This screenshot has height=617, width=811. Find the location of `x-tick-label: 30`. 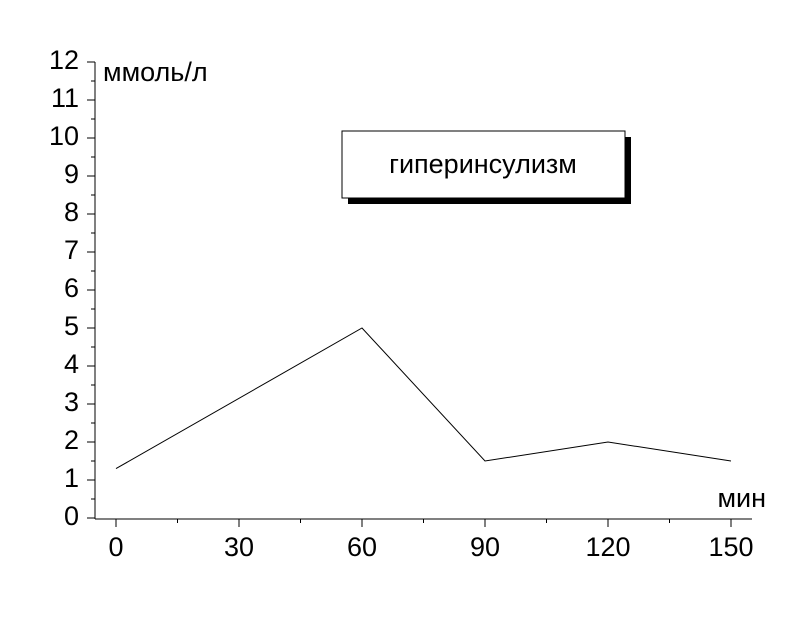

x-tick-label: 30 is located at coordinates (239, 547).